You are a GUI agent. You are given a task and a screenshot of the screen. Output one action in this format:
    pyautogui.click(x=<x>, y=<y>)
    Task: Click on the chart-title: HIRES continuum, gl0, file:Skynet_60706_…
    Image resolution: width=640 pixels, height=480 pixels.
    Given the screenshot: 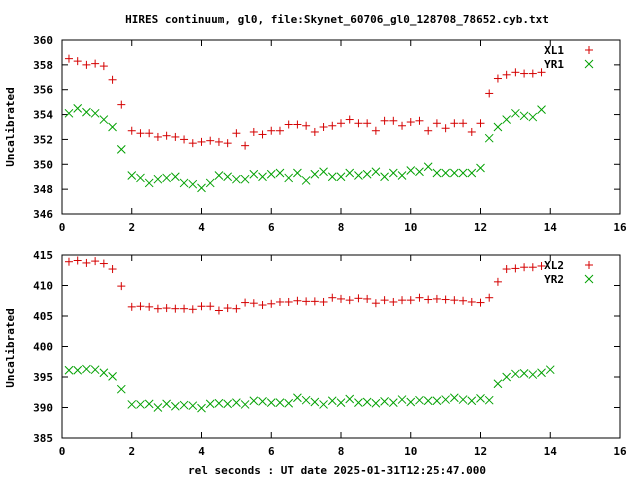 What is the action you would take?
    pyautogui.click(x=337, y=19)
    